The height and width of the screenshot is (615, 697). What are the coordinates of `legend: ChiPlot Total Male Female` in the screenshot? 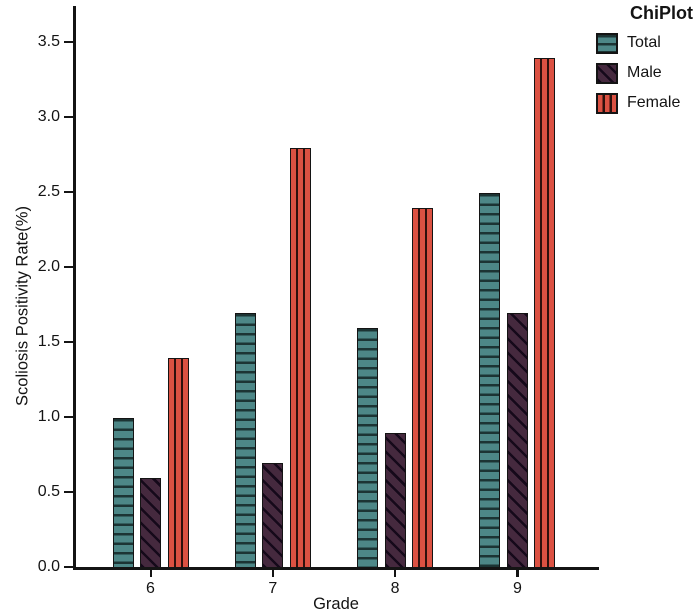 It's located at (646, 58).